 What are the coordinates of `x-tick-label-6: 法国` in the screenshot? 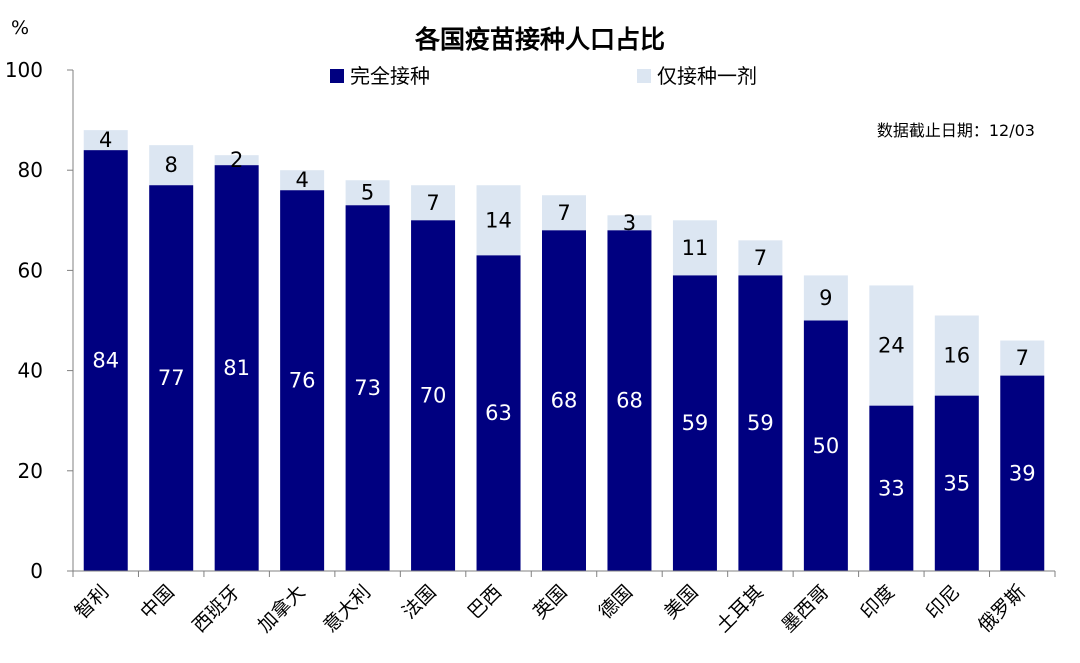 It's located at (419, 602).